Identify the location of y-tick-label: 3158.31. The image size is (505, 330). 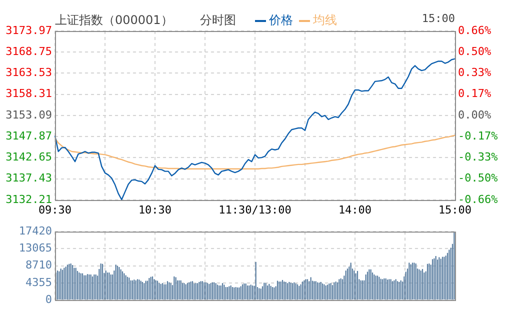
(29, 93).